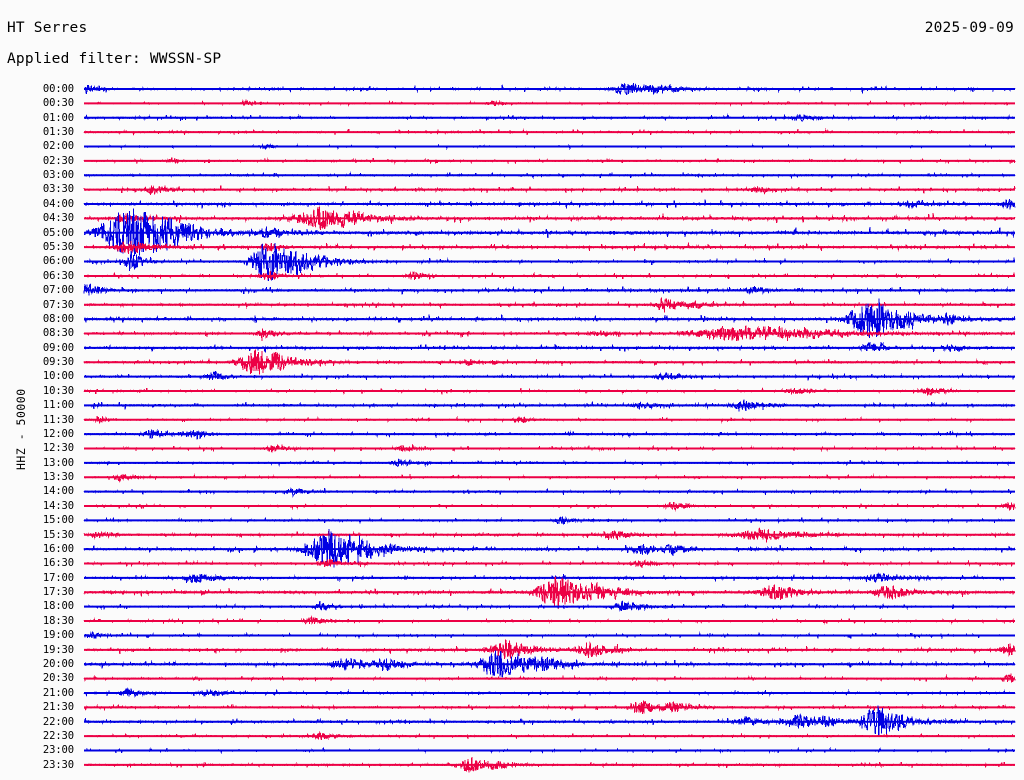 The image size is (1024, 780). What do you see at coordinates (58, 520) in the screenshot?
I see `time-label: 15:00` at bounding box center [58, 520].